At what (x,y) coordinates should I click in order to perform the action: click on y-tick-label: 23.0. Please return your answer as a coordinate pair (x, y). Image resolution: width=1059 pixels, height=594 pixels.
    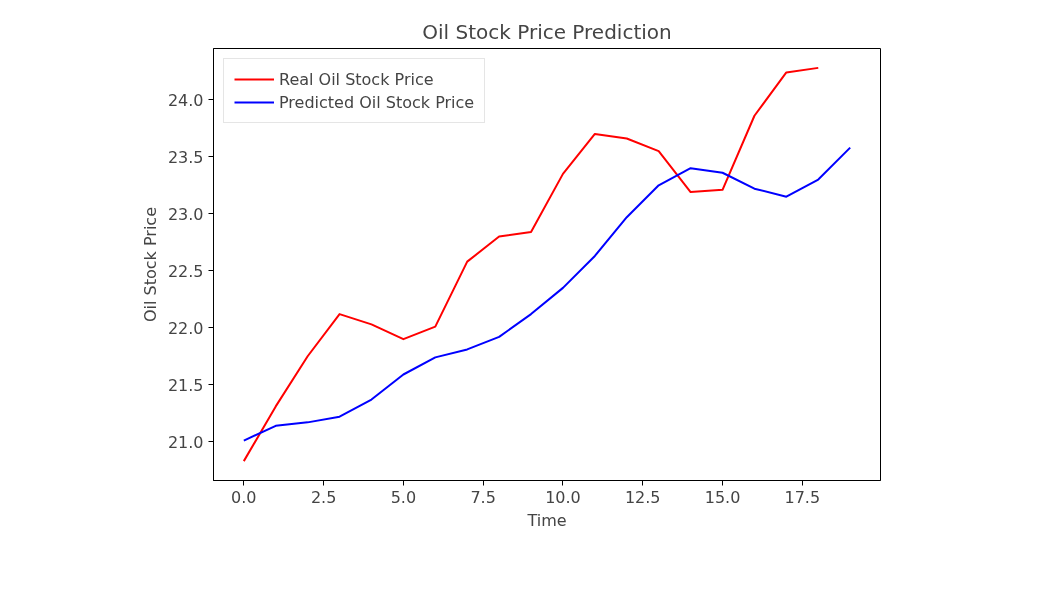
    Looking at the image, I should click on (185, 214).